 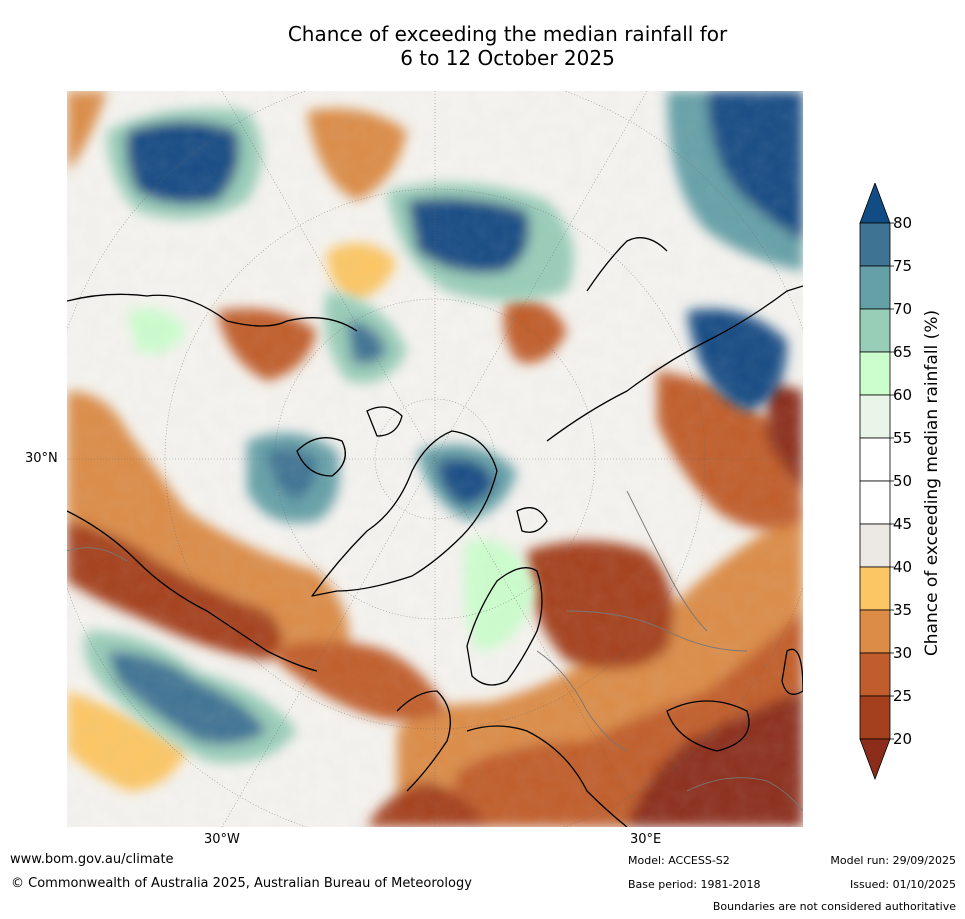 I want to click on colorbar-tick-label: 80, so click(x=902, y=223).